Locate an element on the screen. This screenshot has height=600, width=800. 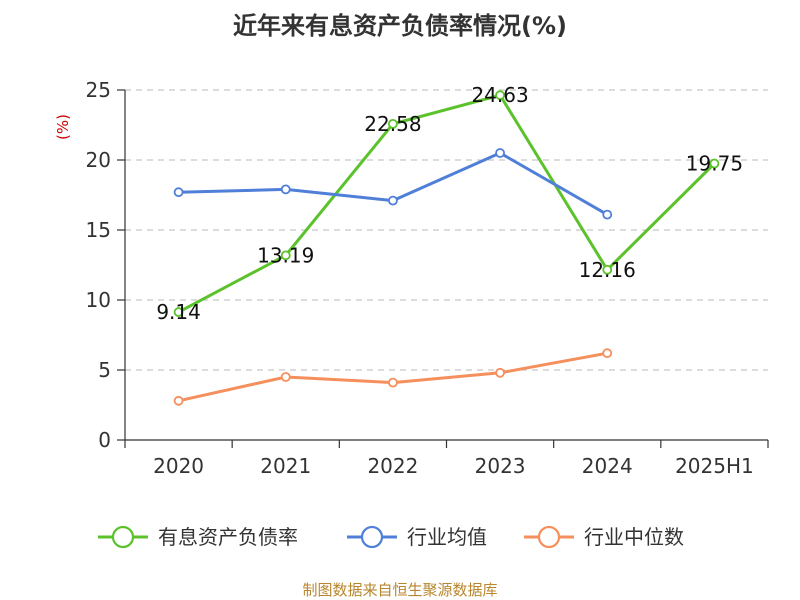
legend-label: 行业均值 is located at coordinates (447, 537).